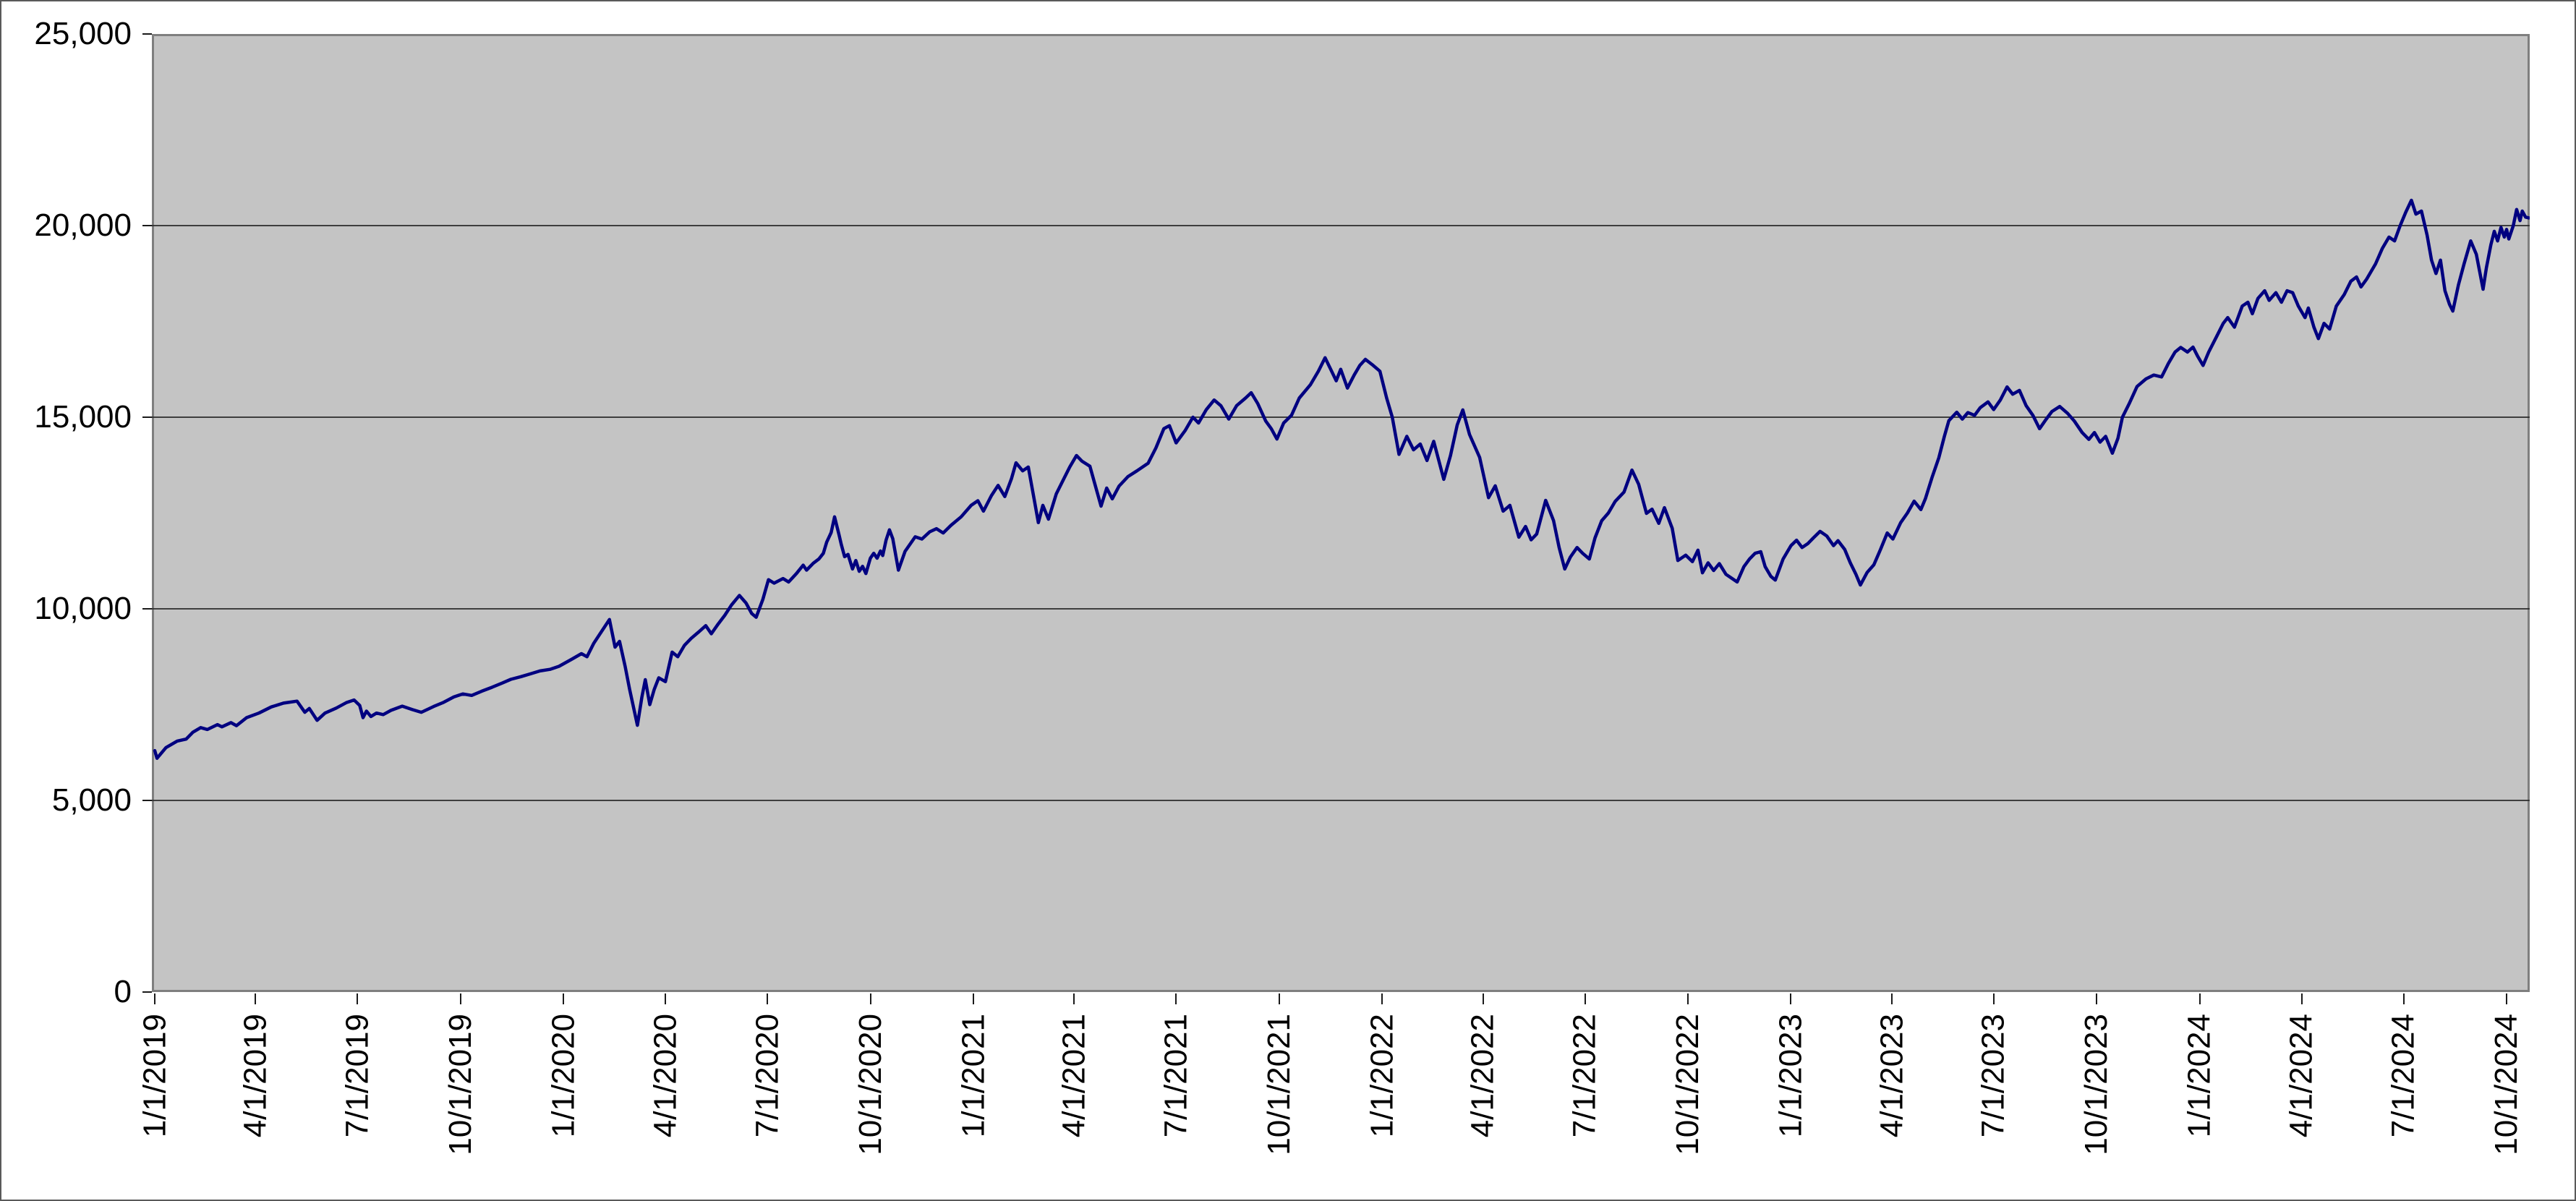  I want to click on x-axis-label-text: 10/1/2023, so click(2096, 1084).